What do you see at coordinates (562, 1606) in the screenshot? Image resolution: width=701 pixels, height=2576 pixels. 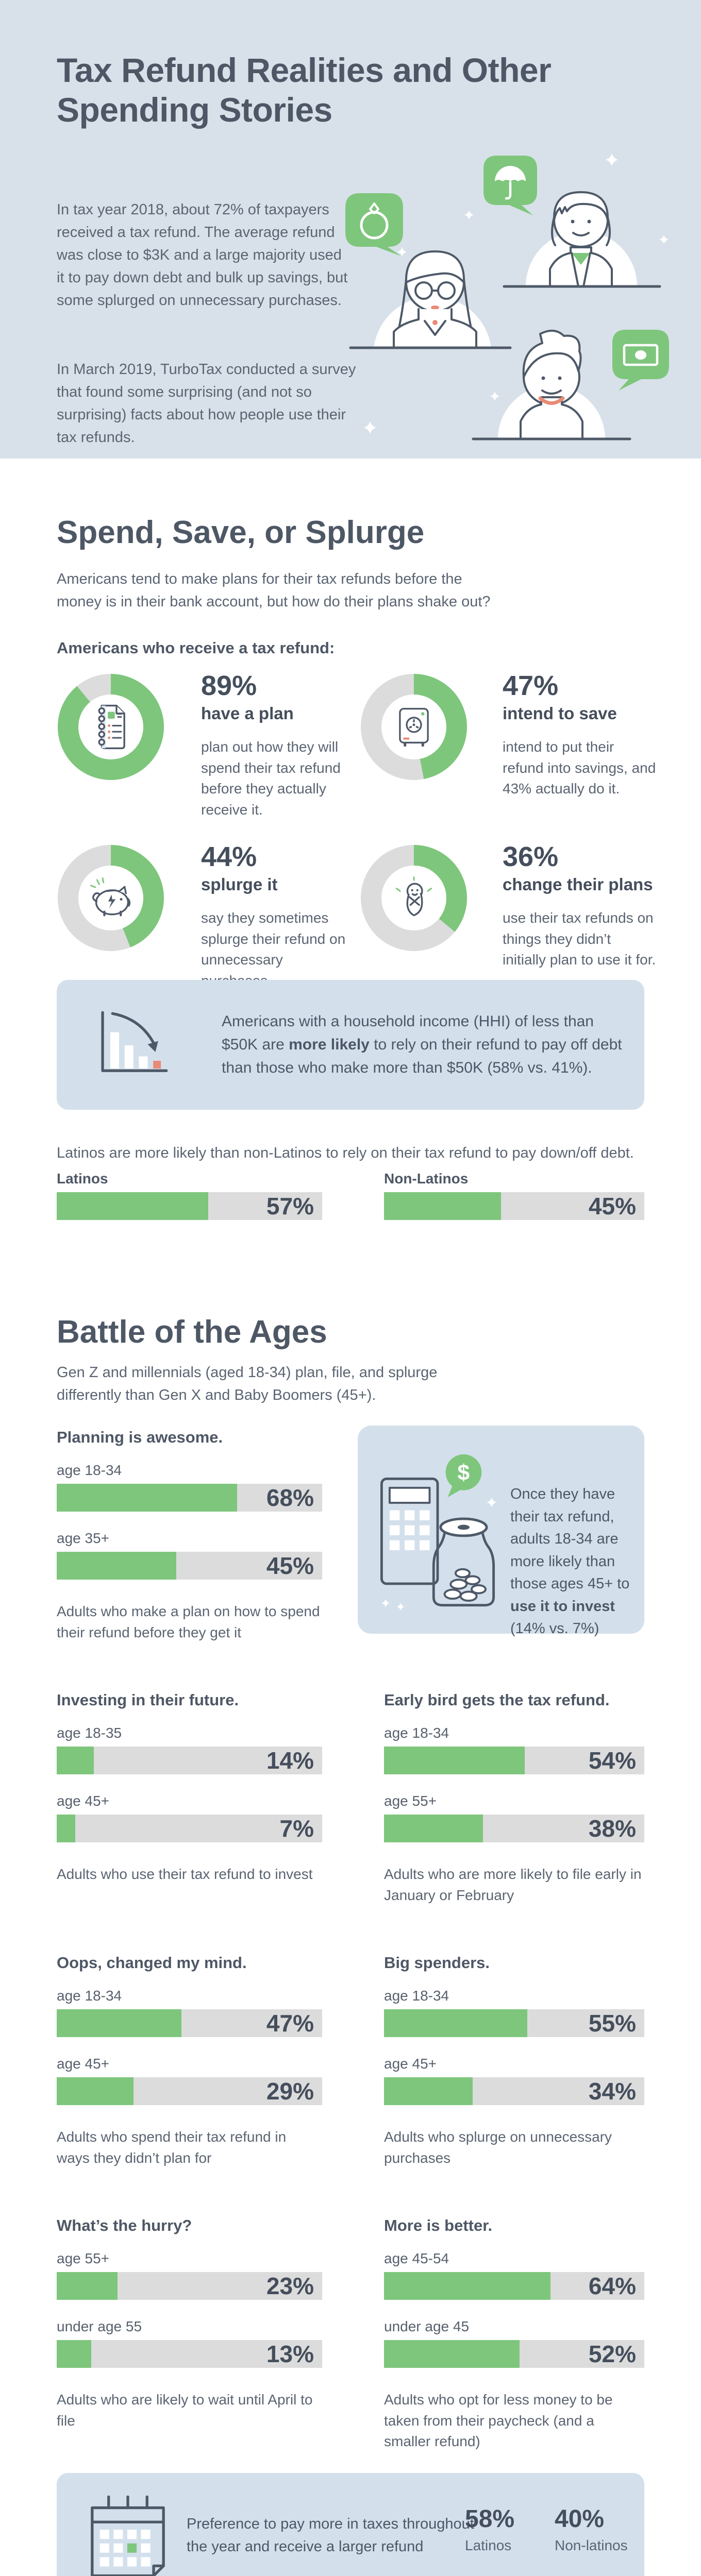 I see `invest-text-bold: use it to invest` at bounding box center [562, 1606].